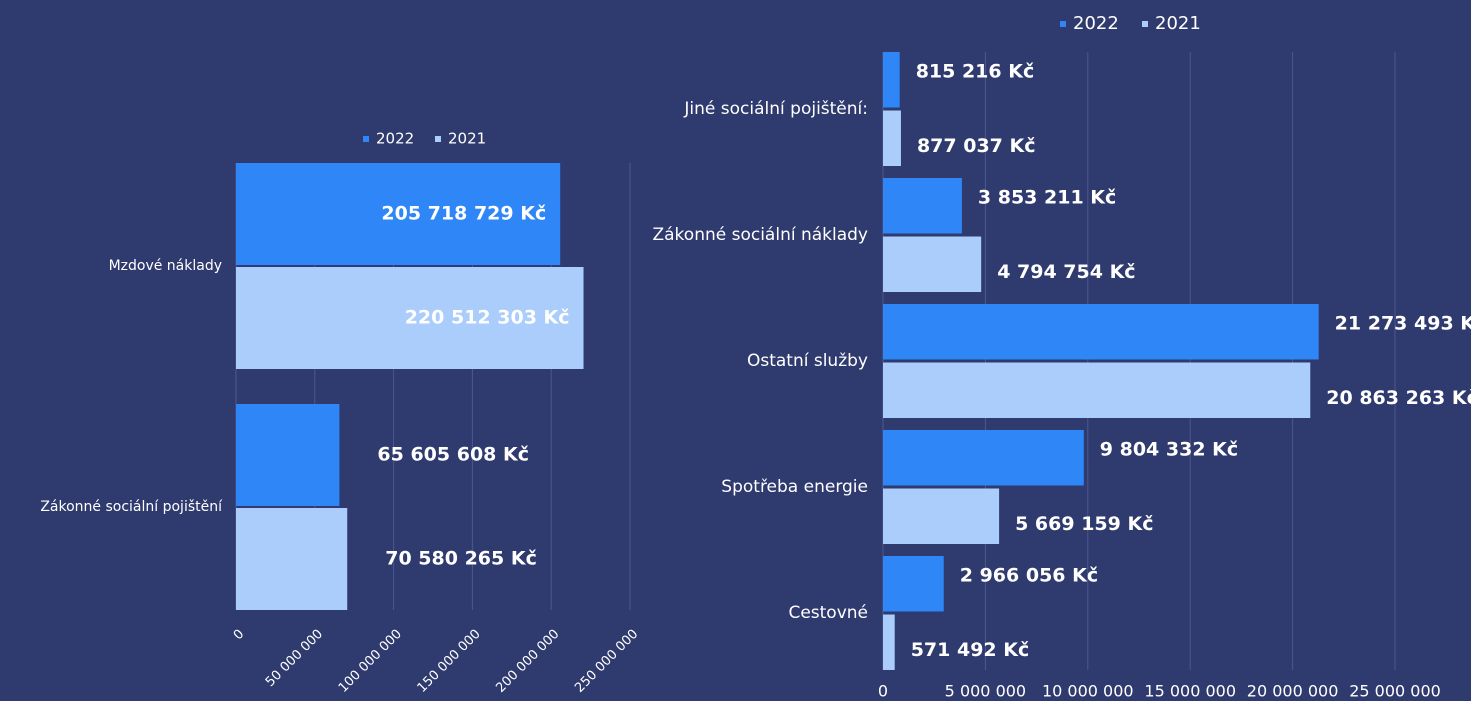  I want to click on value-label: 70 580 265 Kč, so click(461, 559).